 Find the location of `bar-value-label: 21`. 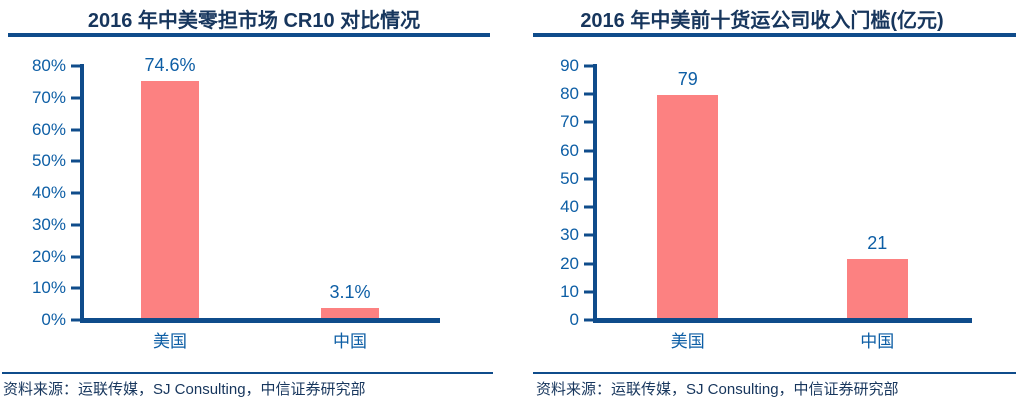

bar-value-label: 21 is located at coordinates (877, 242).